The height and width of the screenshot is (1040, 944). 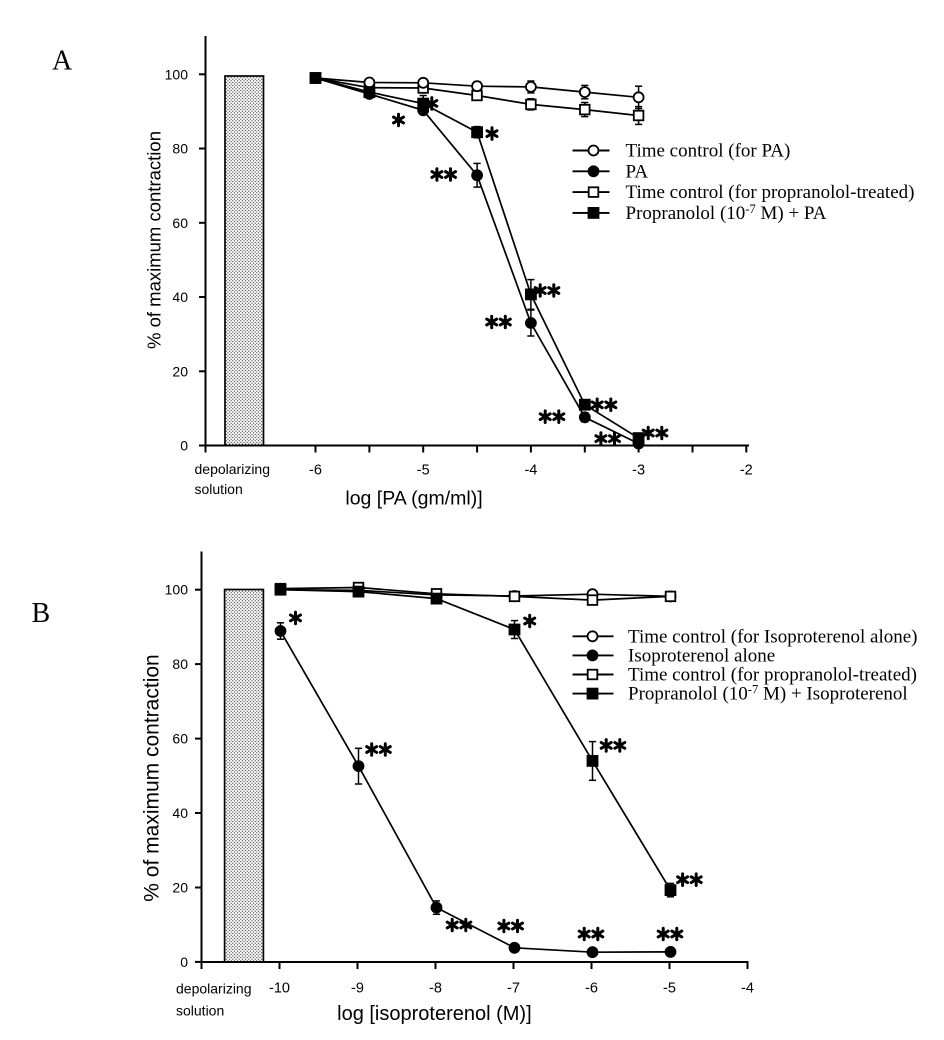 What do you see at coordinates (62, 61) in the screenshot?
I see `svg-text: A` at bounding box center [62, 61].